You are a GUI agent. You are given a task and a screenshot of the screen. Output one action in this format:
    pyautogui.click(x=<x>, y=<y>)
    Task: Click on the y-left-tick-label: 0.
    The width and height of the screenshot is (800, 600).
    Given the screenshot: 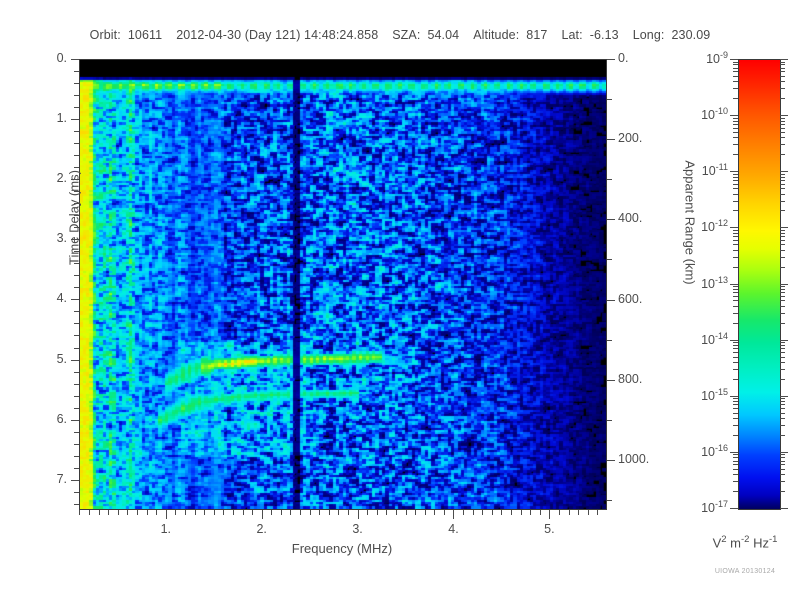 What is the action you would take?
    pyautogui.click(x=61, y=58)
    